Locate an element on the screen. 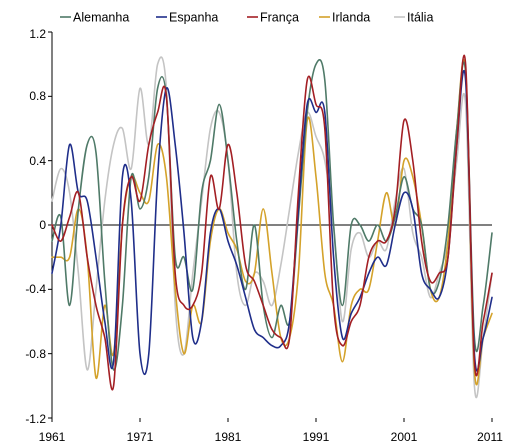  y-tick-labels: 1.2 0.8 0.4 0 -0.4 -0.8 -1.2 is located at coordinates (35, 226).